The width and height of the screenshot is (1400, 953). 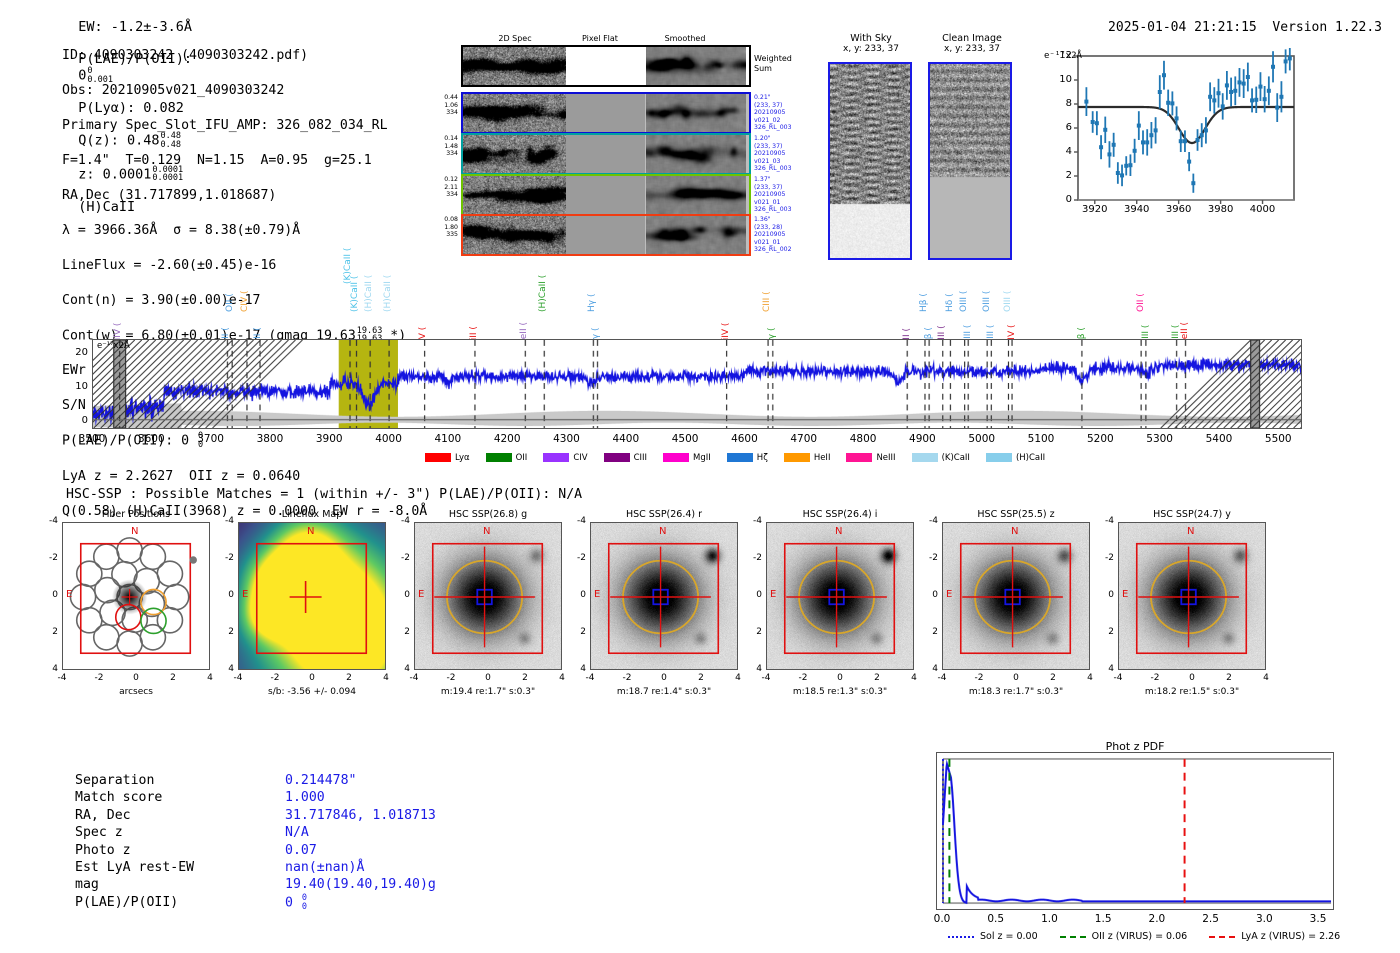 I want to click on line-profile-xtick: 3920, so click(x=1095, y=209).